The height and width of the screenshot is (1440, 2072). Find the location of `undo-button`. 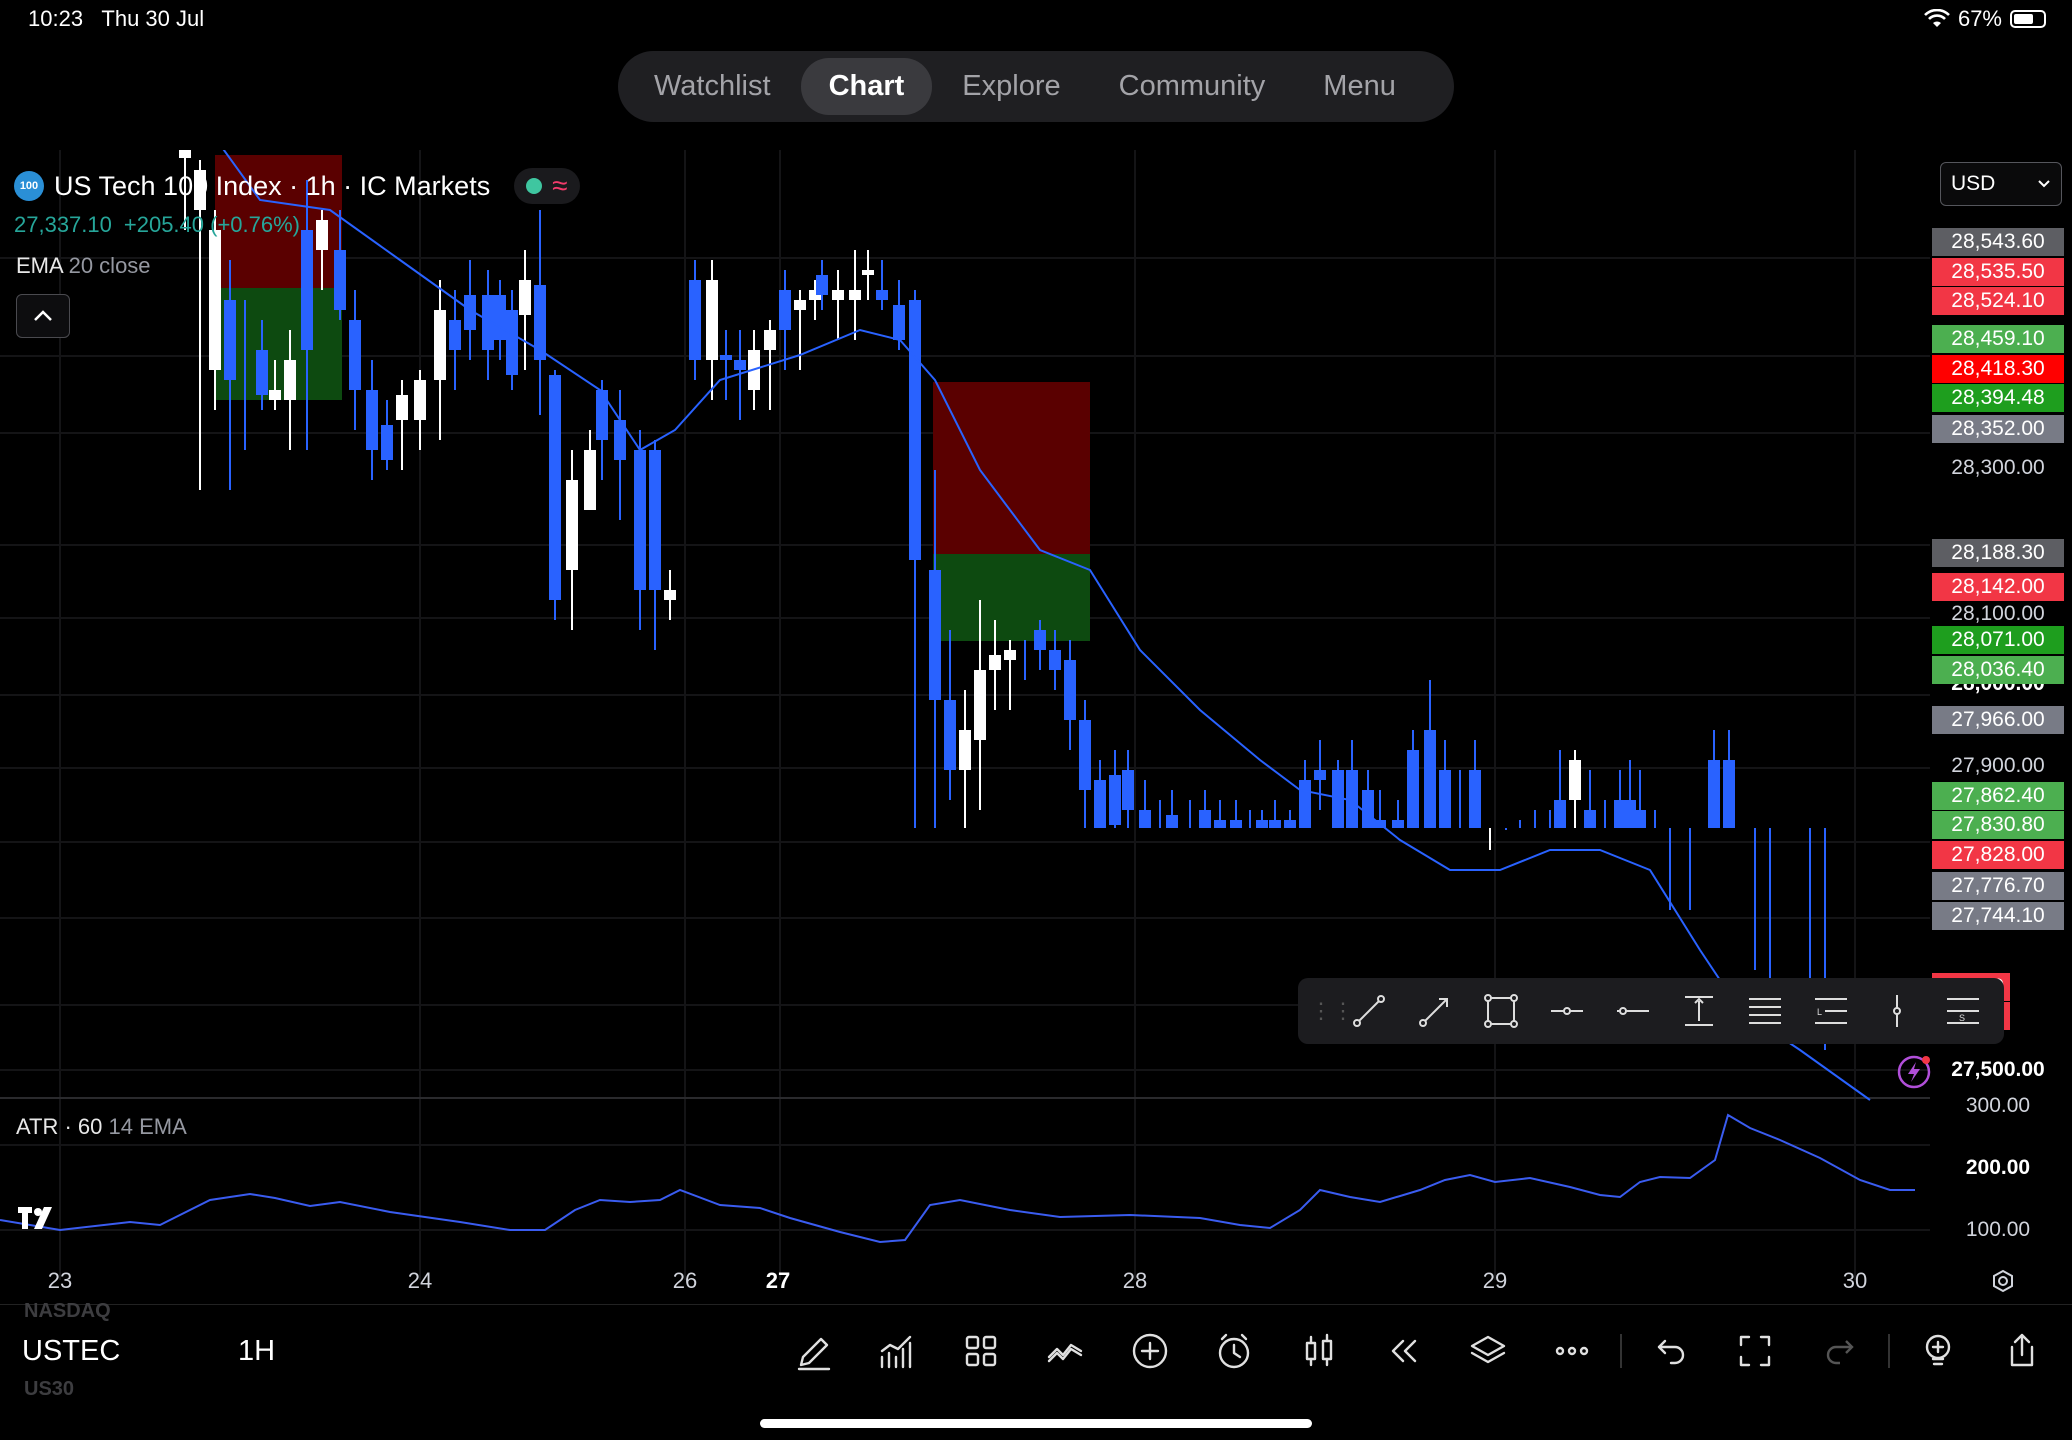

undo-button is located at coordinates (1671, 1351).